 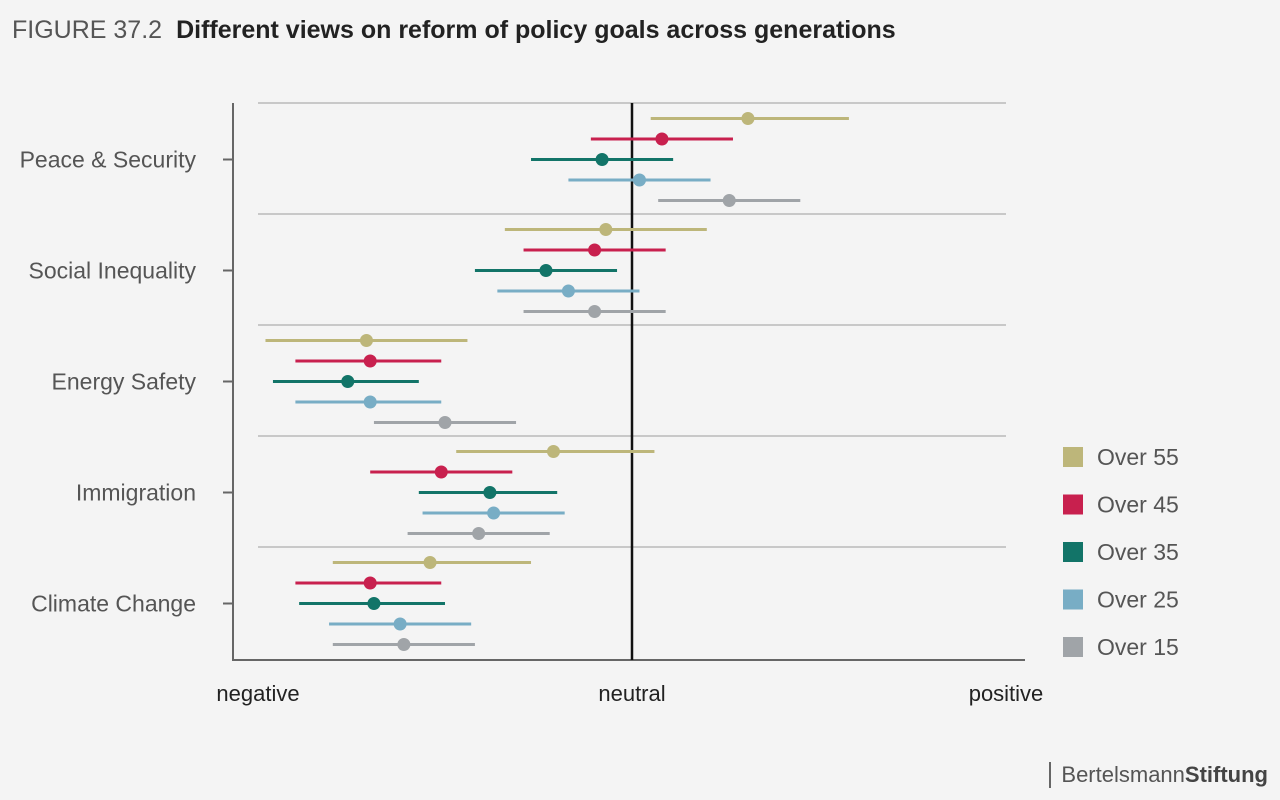 I want to click on x-tick-label: negative, so click(x=257, y=693).